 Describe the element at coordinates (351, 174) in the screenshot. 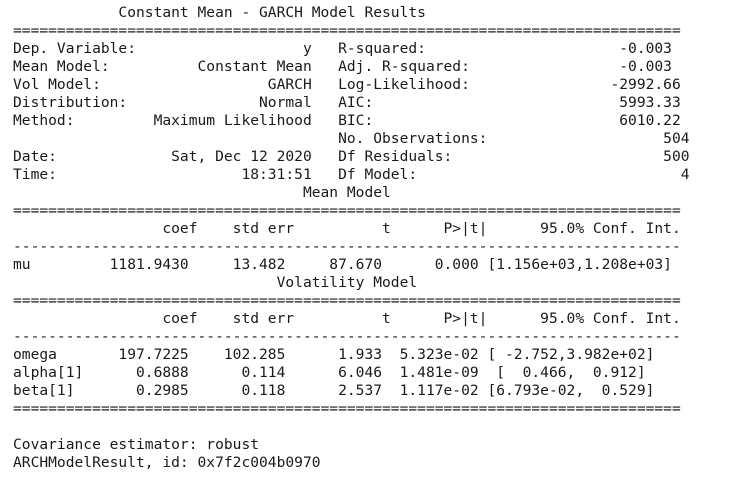

I see `summary-row: Time: 18:31:51 Df Model: 4` at that location.